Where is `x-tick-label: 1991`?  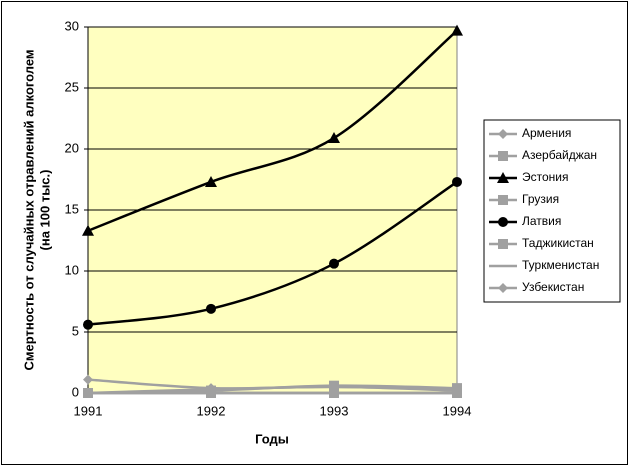
x-tick-label: 1991 is located at coordinates (88, 410).